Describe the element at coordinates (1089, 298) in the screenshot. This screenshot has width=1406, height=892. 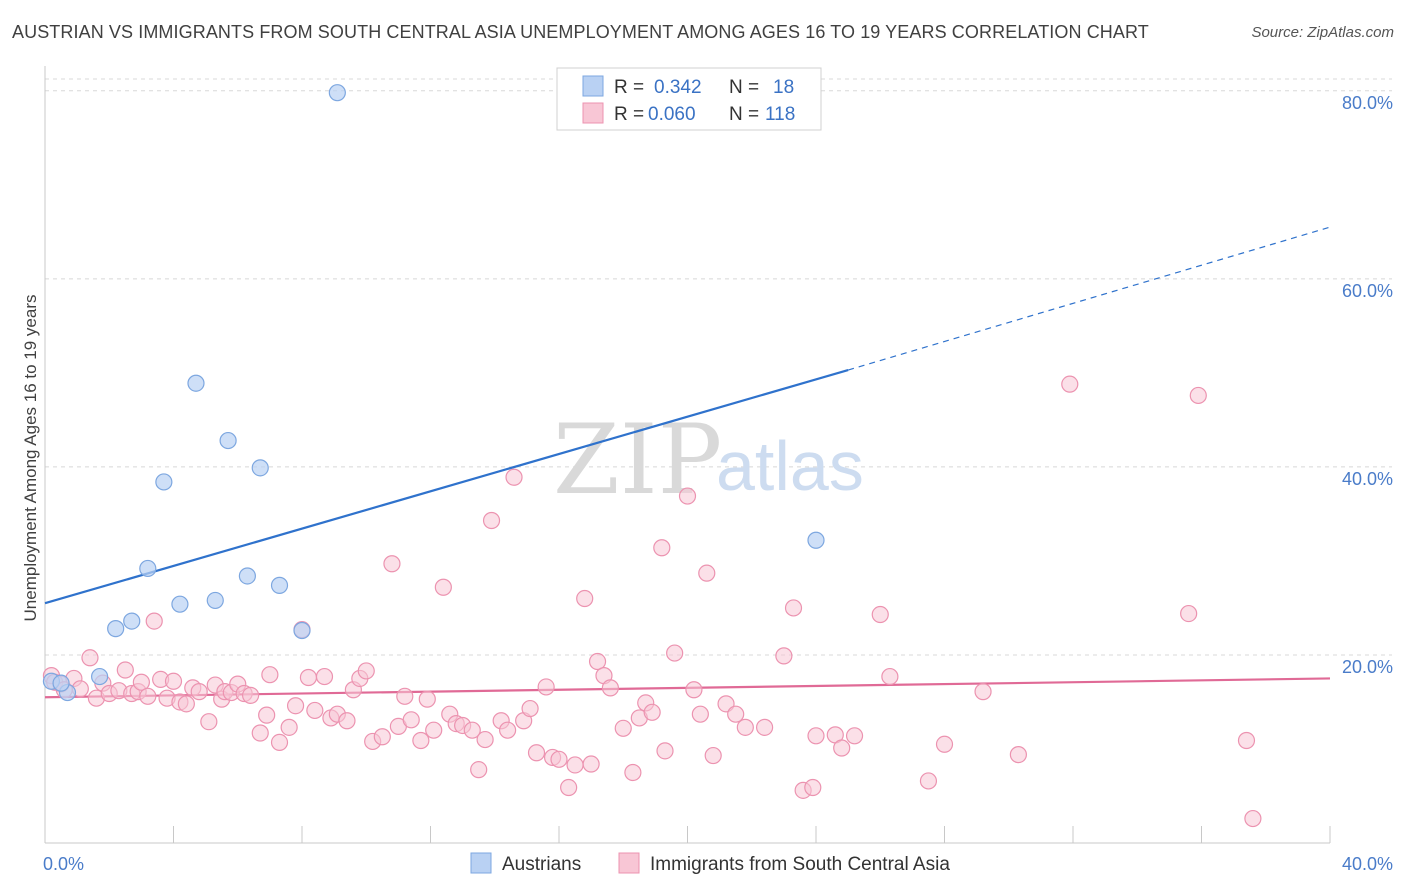
I see `trend-extension-austrians` at that location.